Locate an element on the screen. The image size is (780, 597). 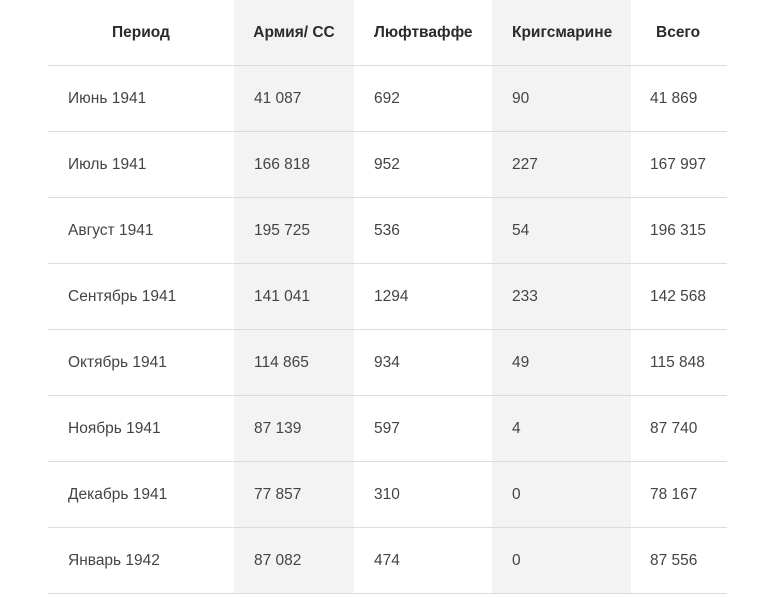
cell-total: 142 568 is located at coordinates (679, 296).